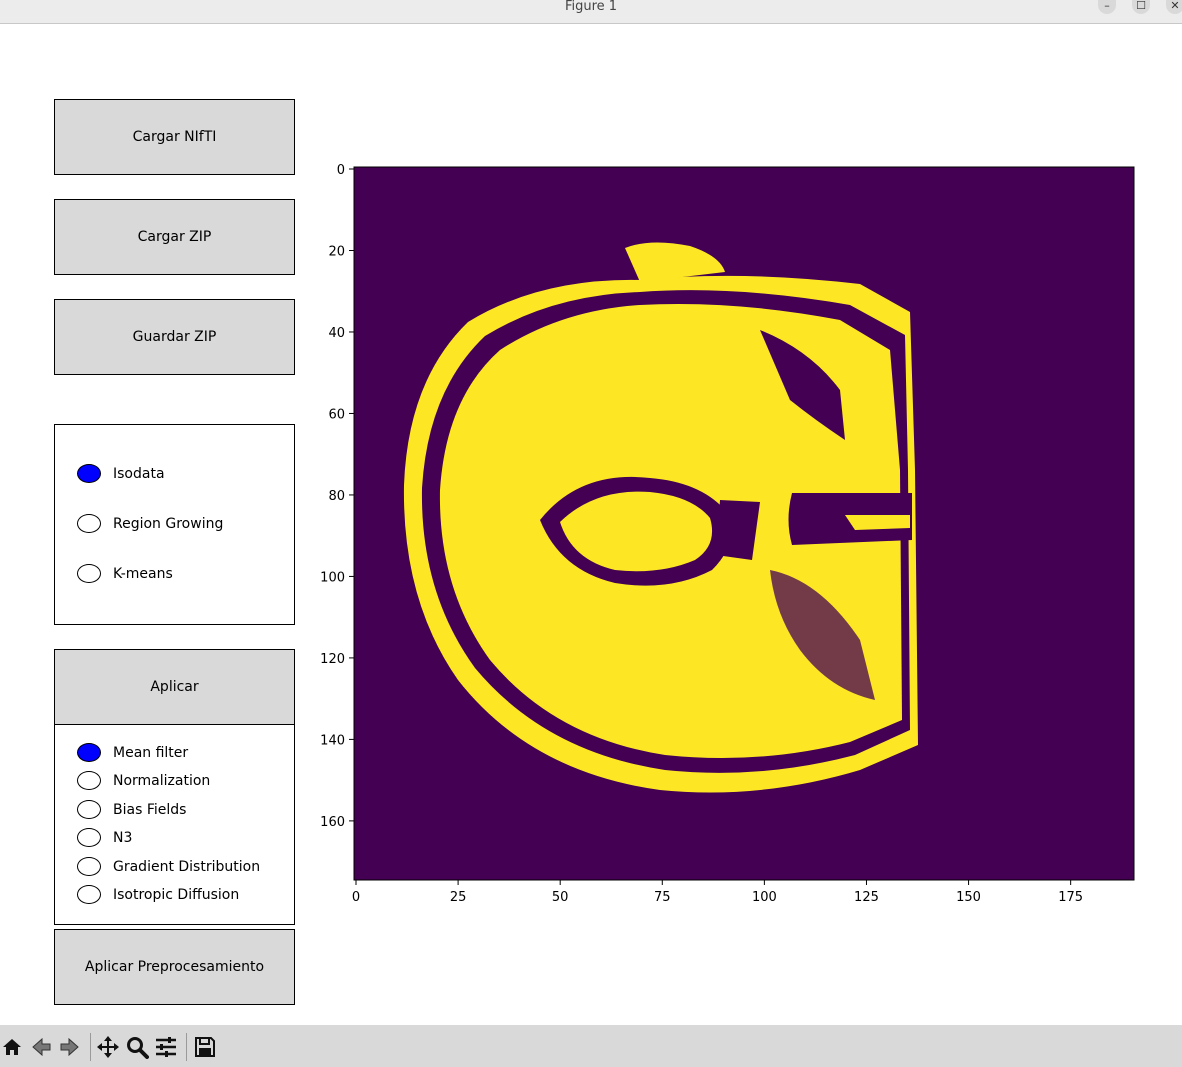  Describe the element at coordinates (591, 1046) in the screenshot. I see `navigation-toolbar` at that location.